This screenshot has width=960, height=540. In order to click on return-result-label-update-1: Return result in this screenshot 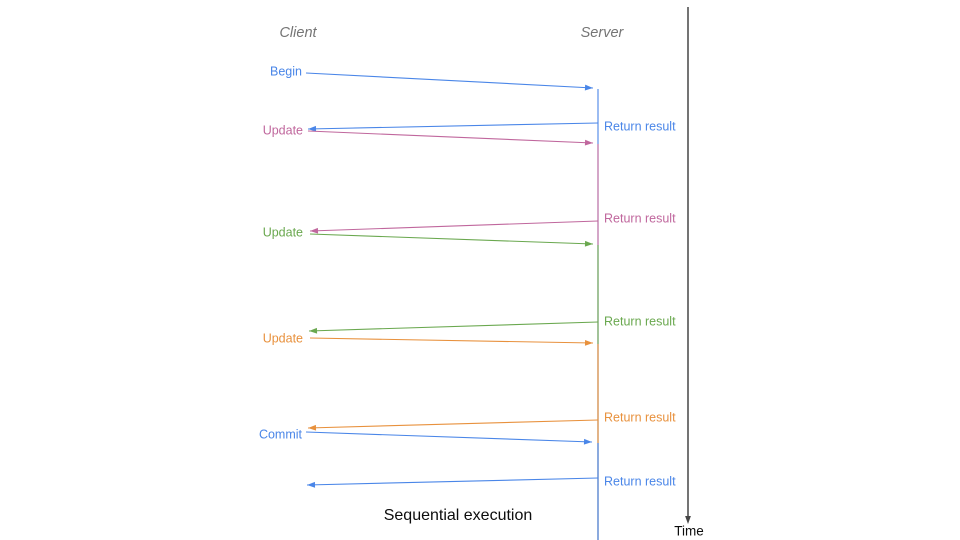, I will do `click(640, 219)`.